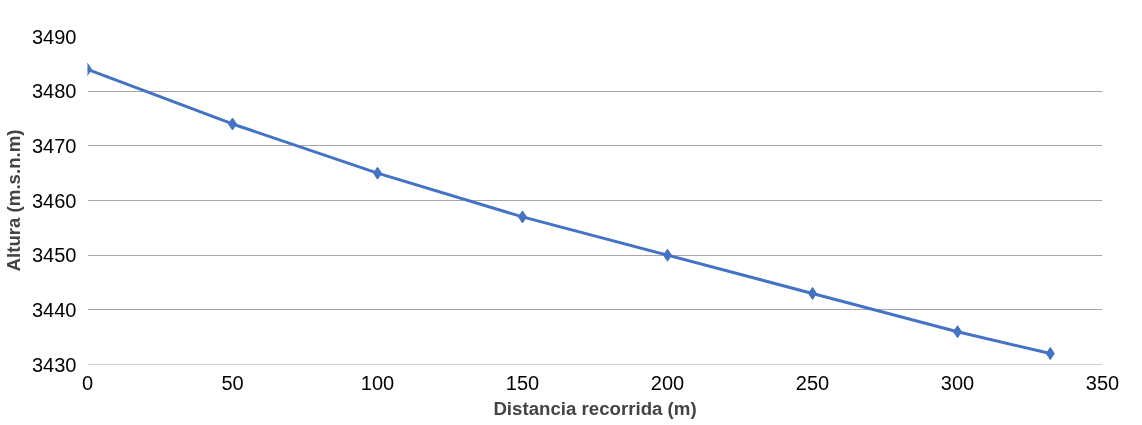 This screenshot has height=425, width=1142. Describe the element at coordinates (377, 382) in the screenshot. I see `x-tick-label: 100` at that location.